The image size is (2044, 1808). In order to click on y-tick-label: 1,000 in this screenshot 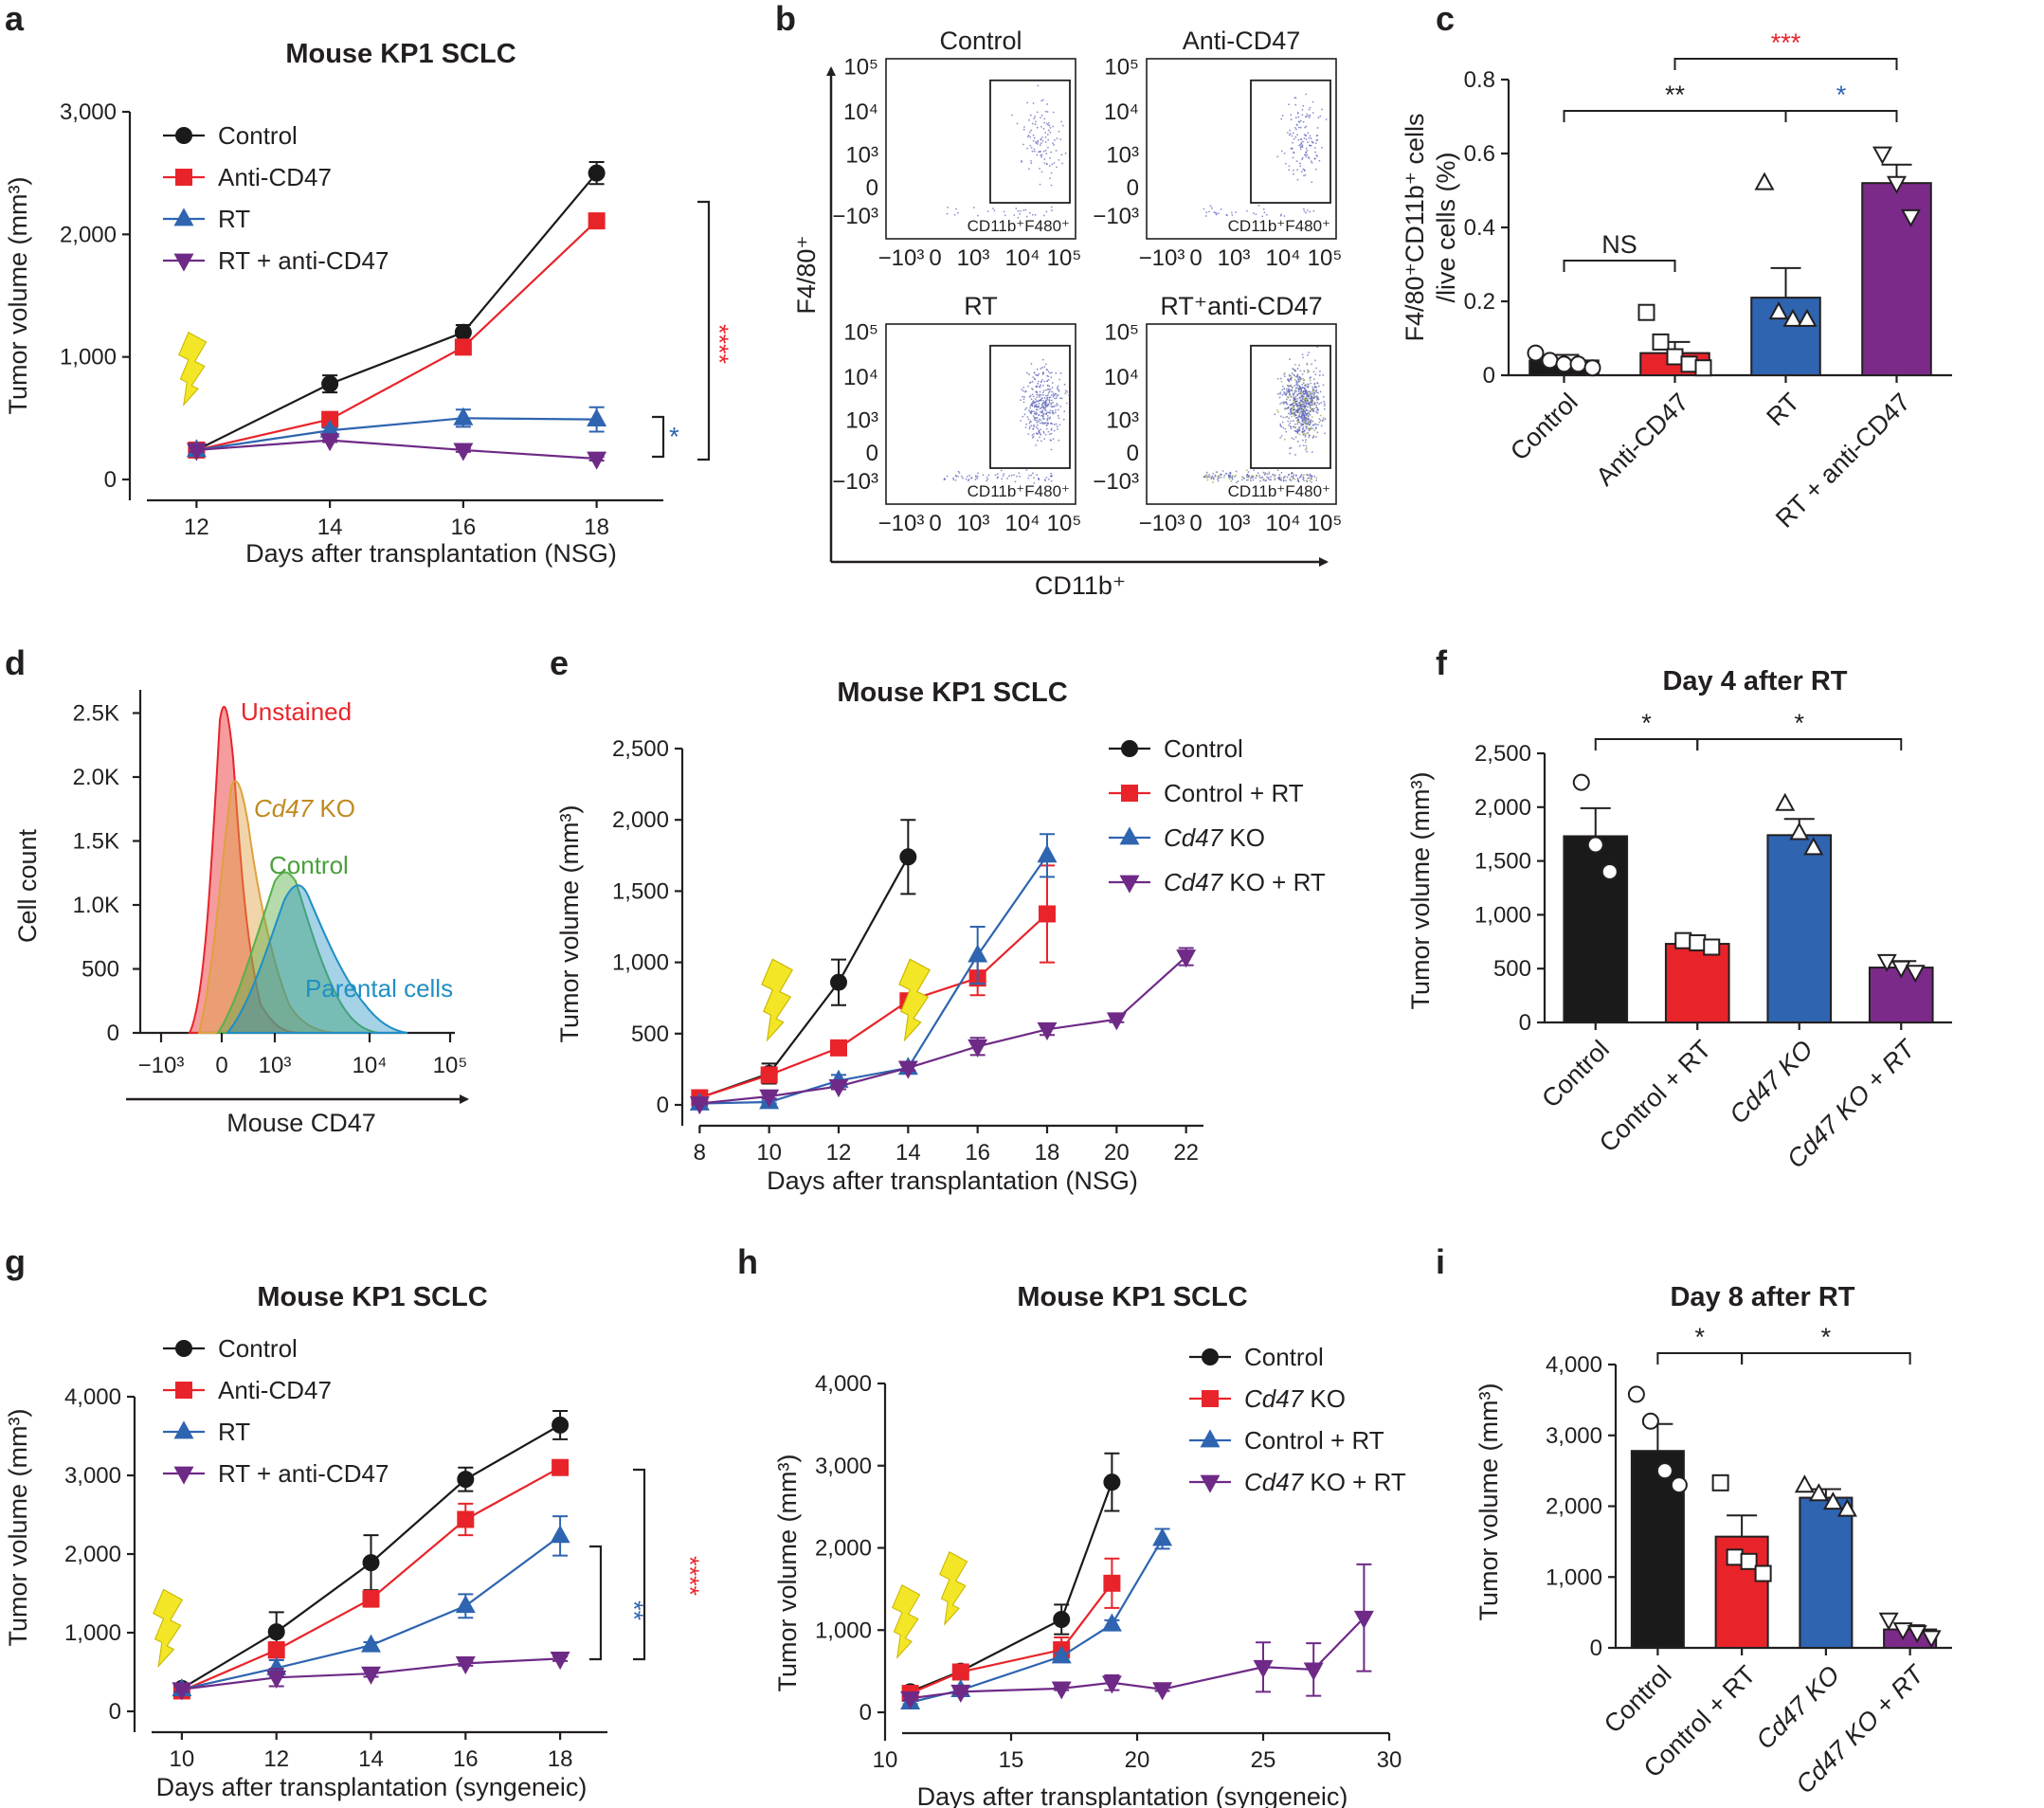, I will do `click(1502, 915)`.